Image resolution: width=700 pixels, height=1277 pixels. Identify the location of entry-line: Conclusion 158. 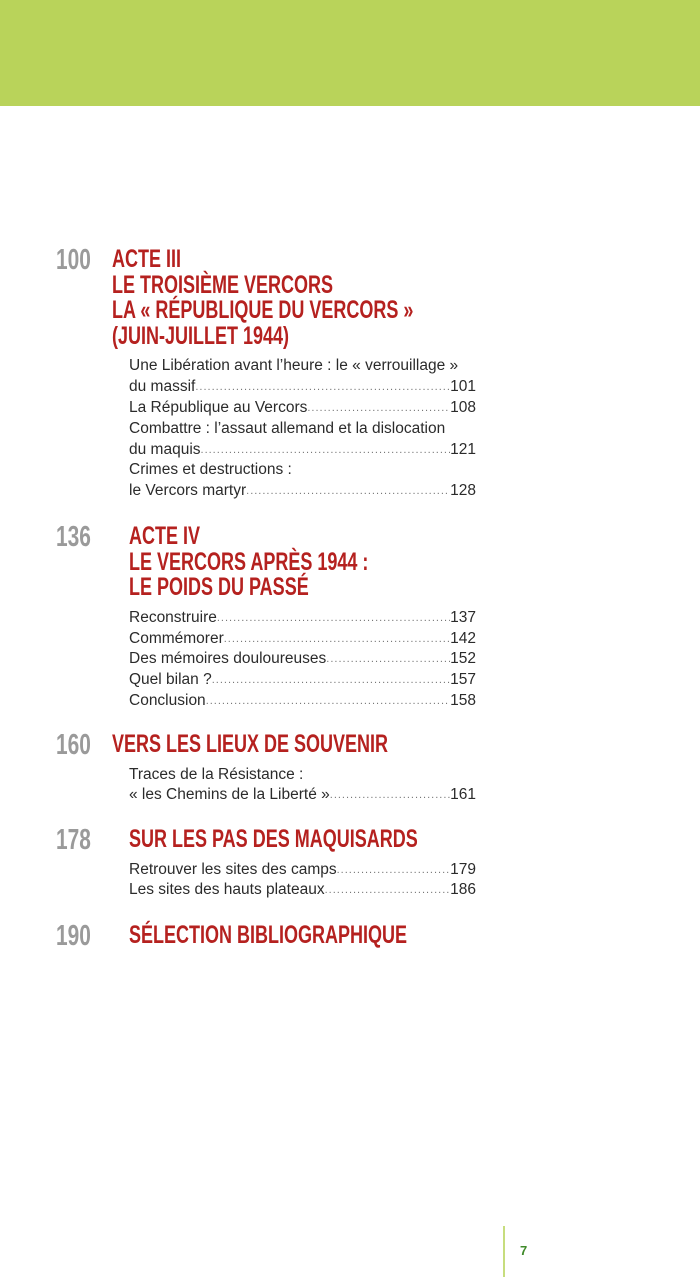
(302, 701).